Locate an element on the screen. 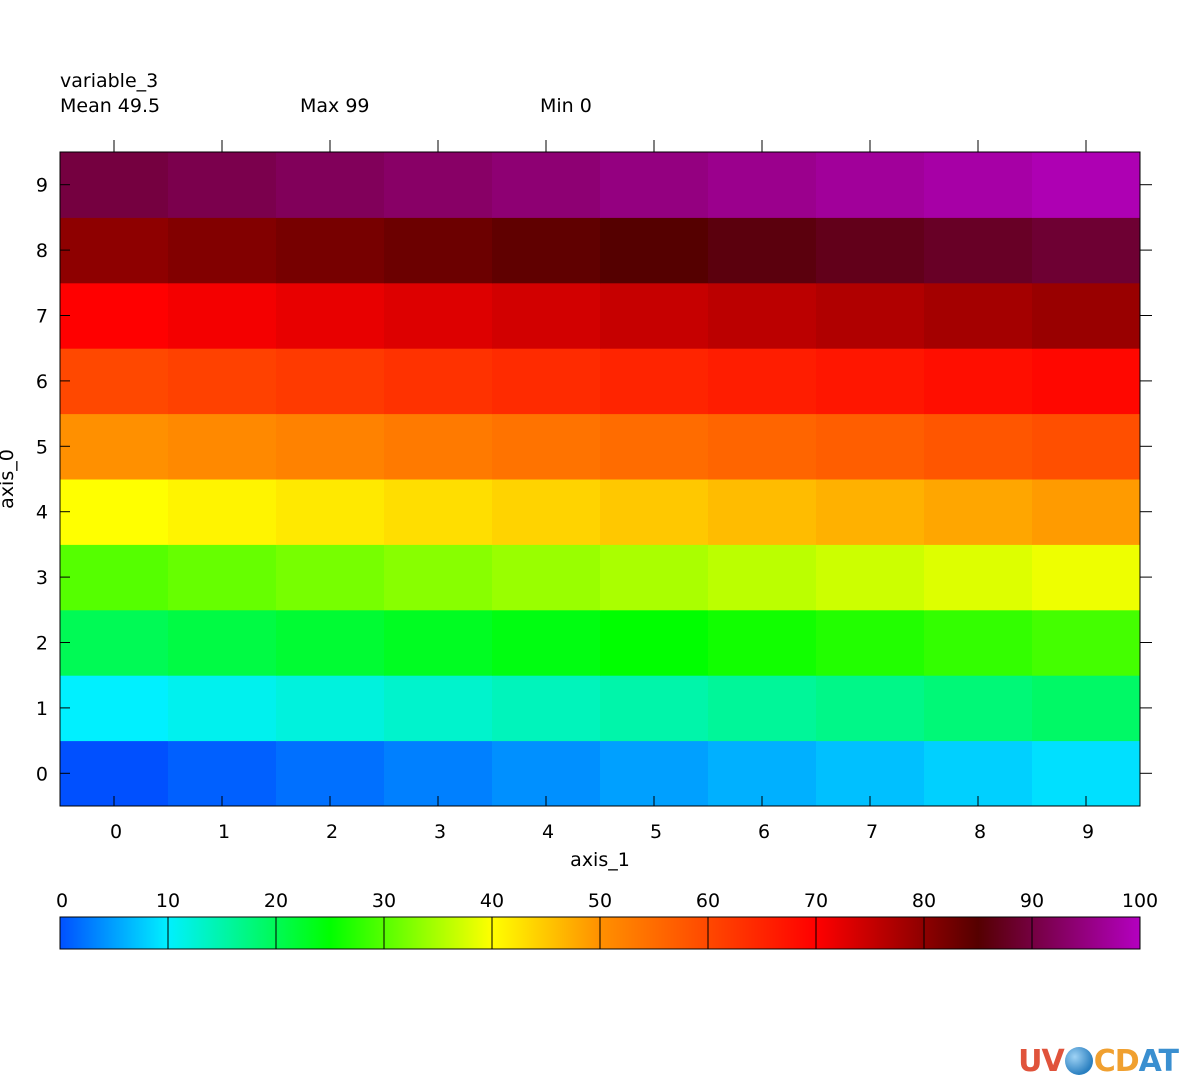  x-tick-label: 5 is located at coordinates (656, 832).